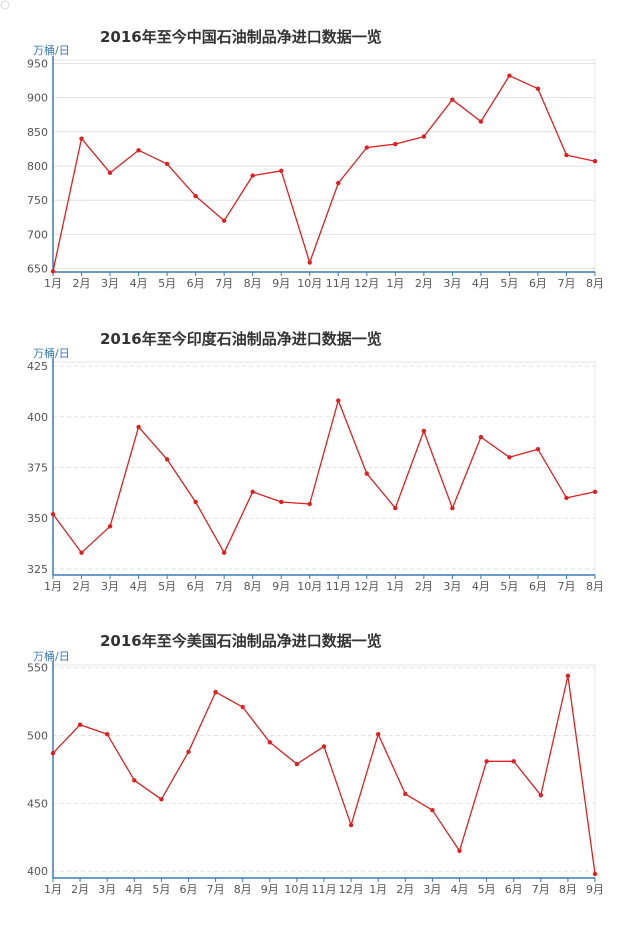 The width and height of the screenshot is (640, 931). Describe the element at coordinates (37, 467) in the screenshot. I see `y-tick-label: 375` at that location.